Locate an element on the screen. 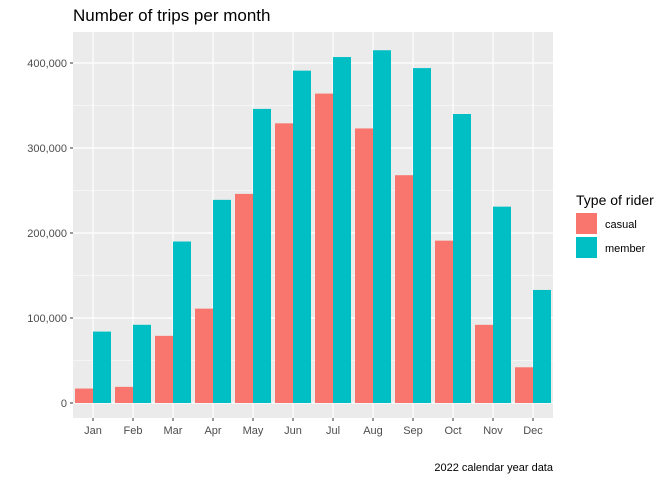 Image resolution: width=672 pixels, height=480 pixels. y-tick-label: 400,000 is located at coordinates (47, 64).